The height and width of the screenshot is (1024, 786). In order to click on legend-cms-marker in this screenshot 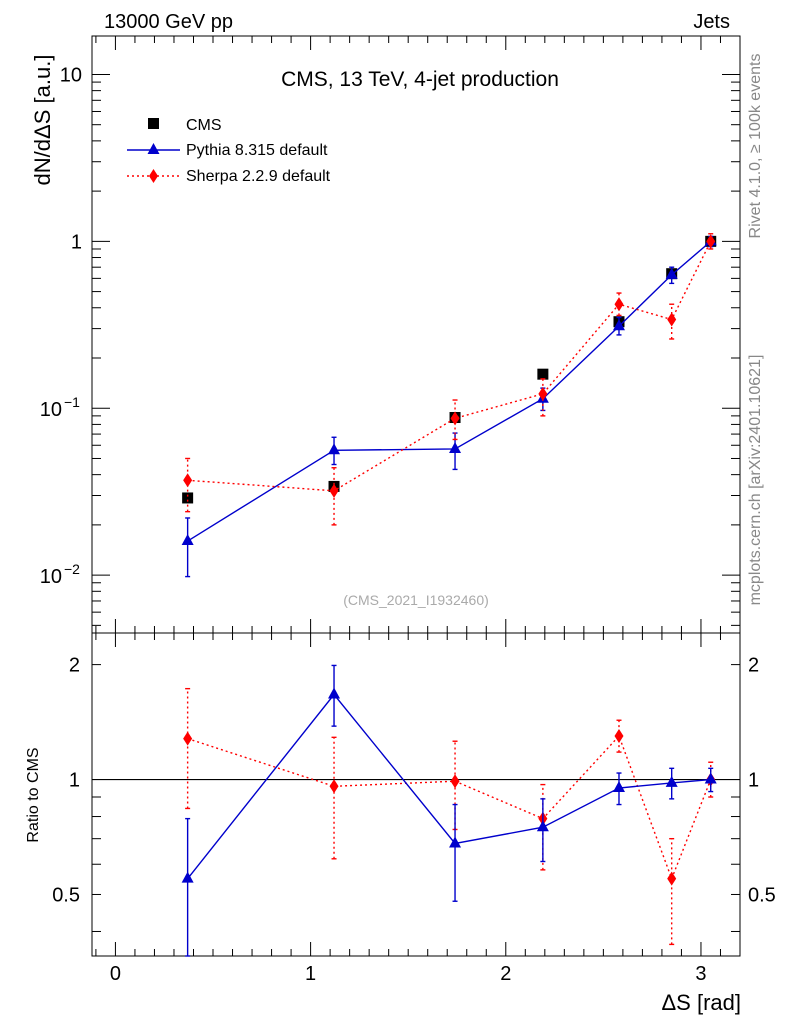, I will do `click(153, 123)`.